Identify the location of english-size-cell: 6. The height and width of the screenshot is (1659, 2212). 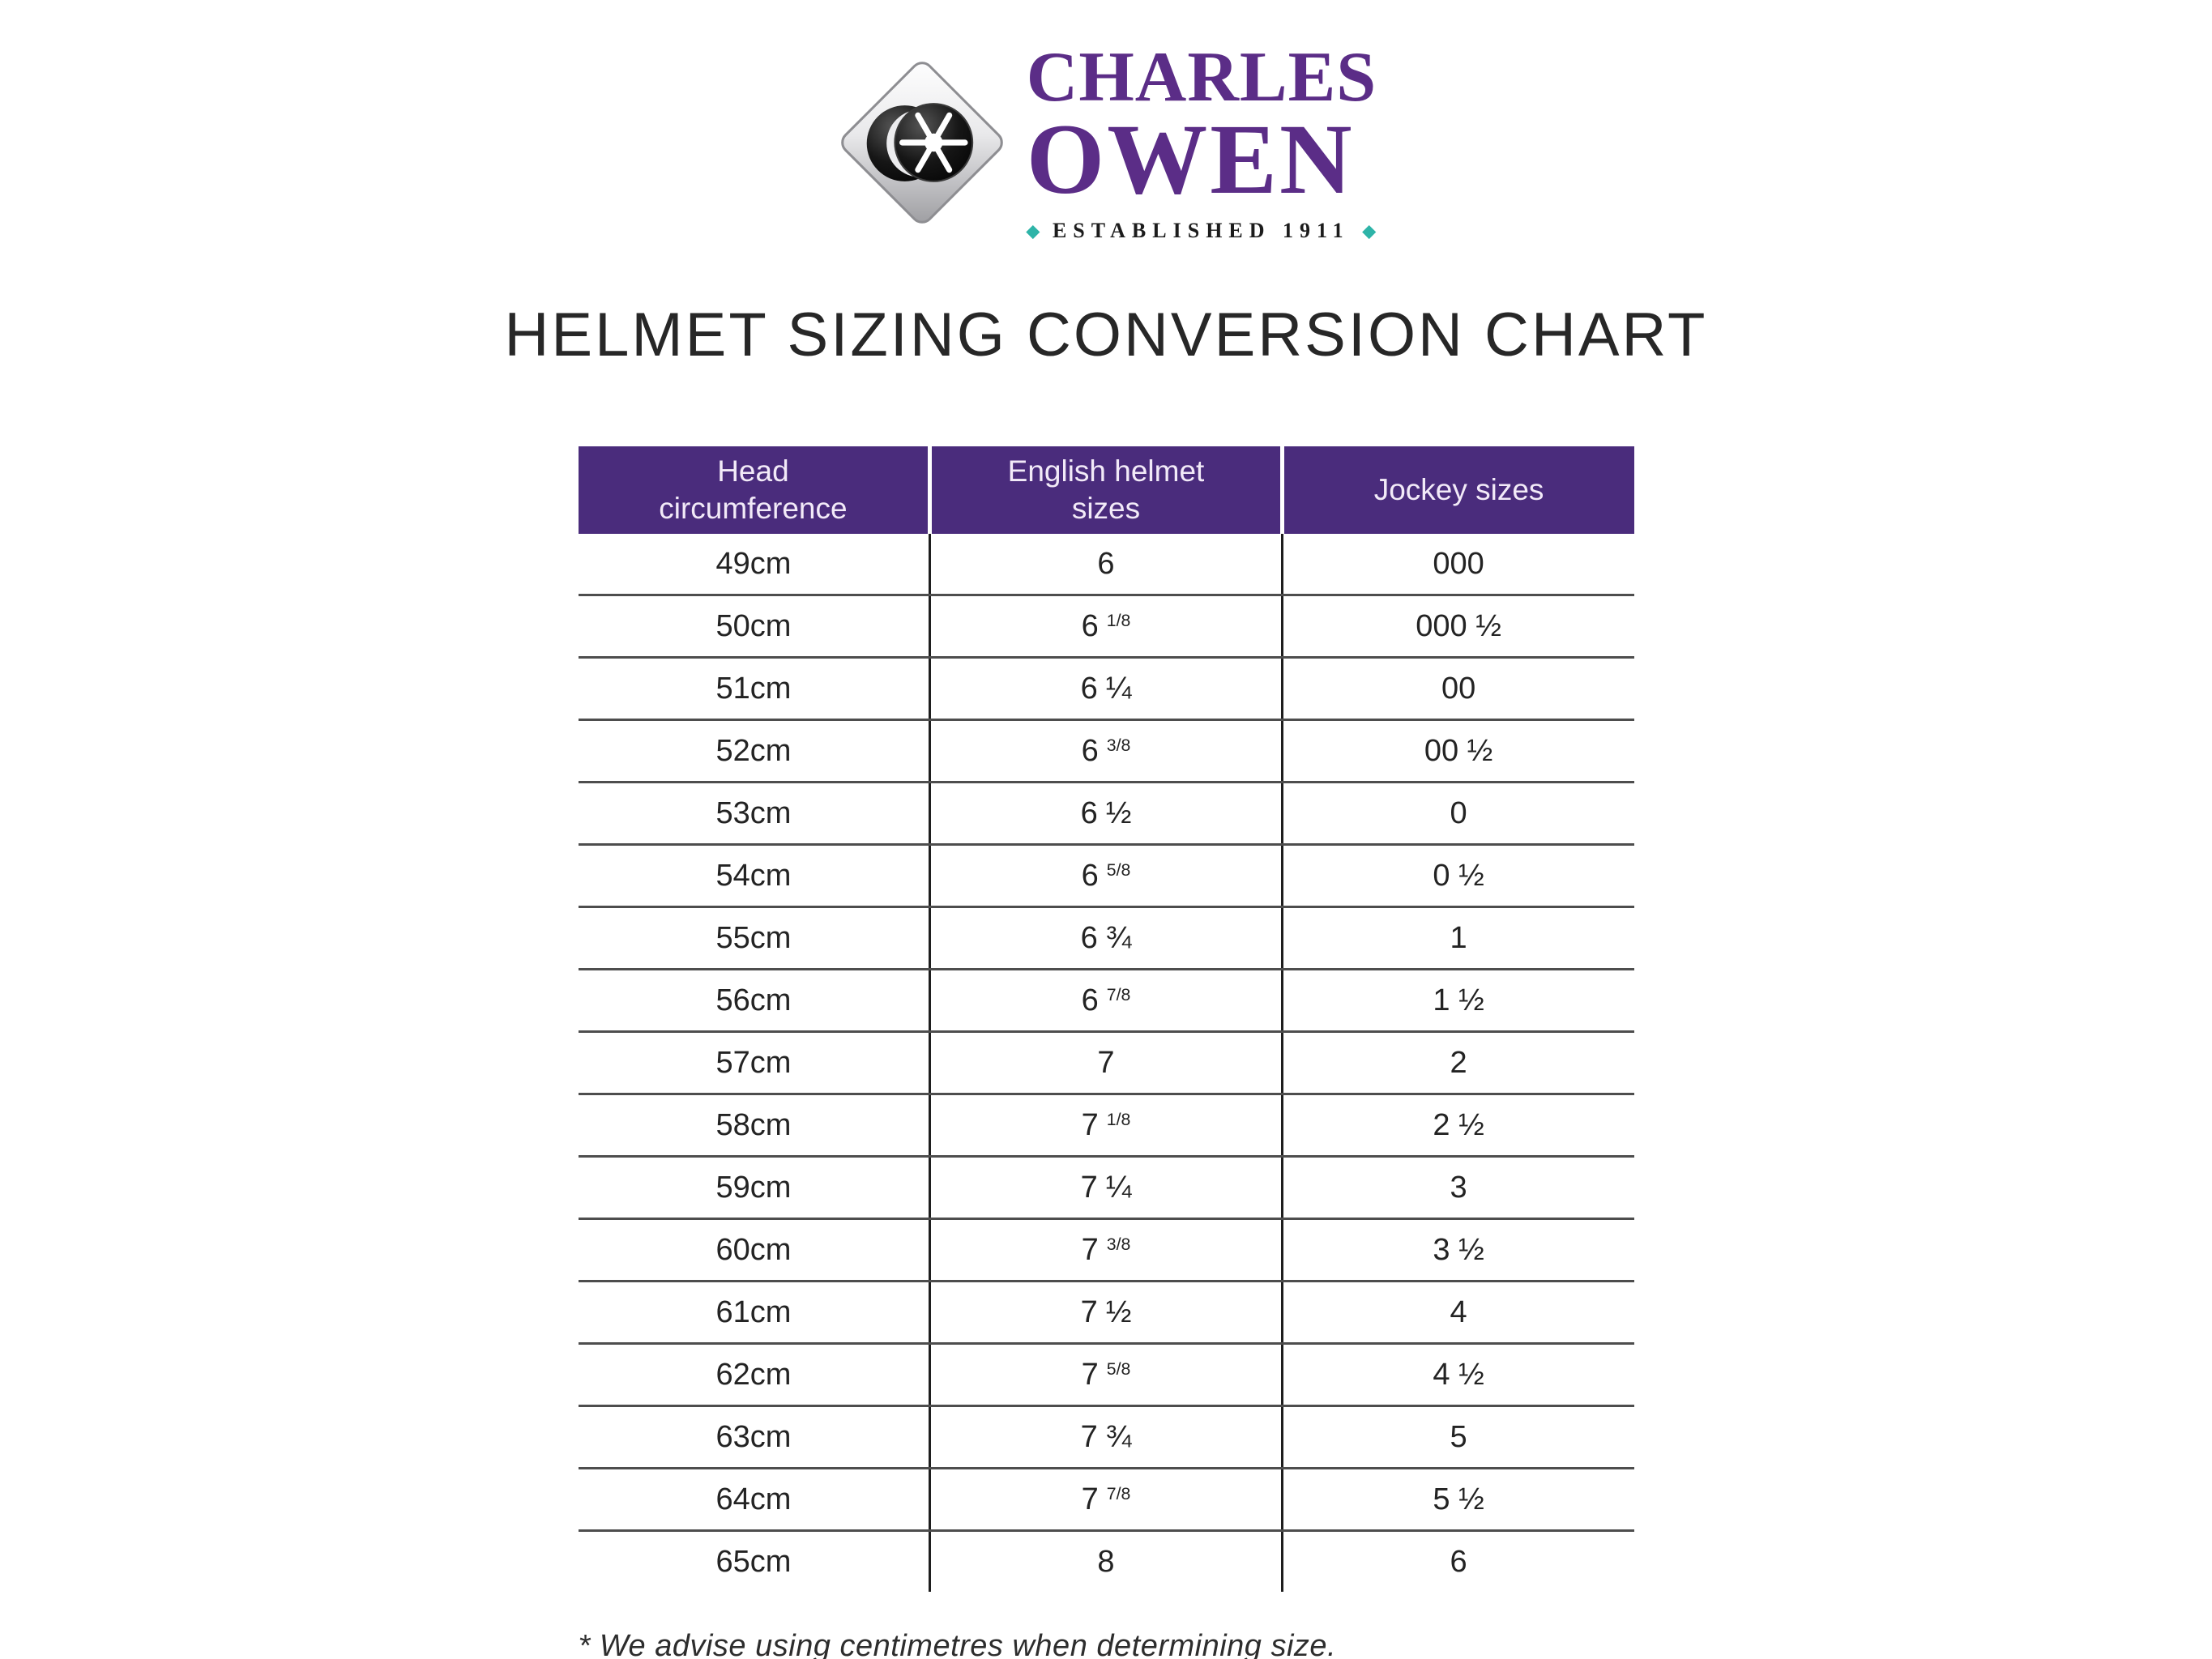
(1106, 565).